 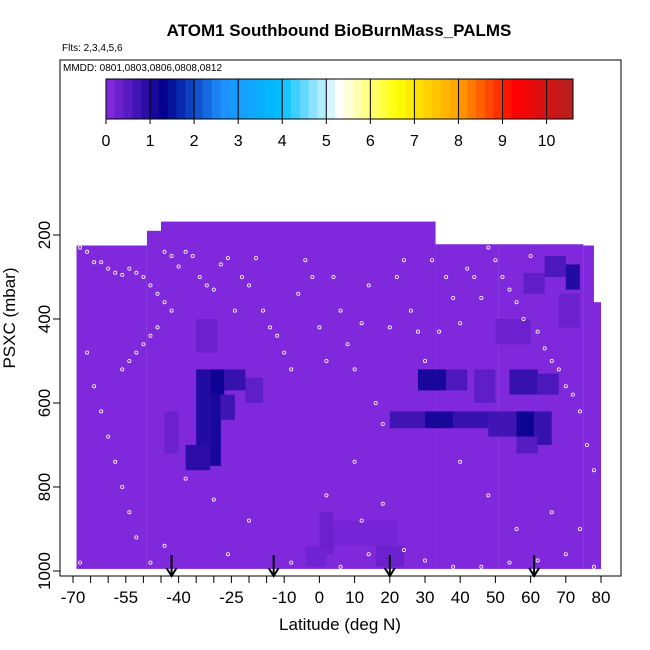 I want to click on heatmap-coverage-cell, so click(x=467, y=406).